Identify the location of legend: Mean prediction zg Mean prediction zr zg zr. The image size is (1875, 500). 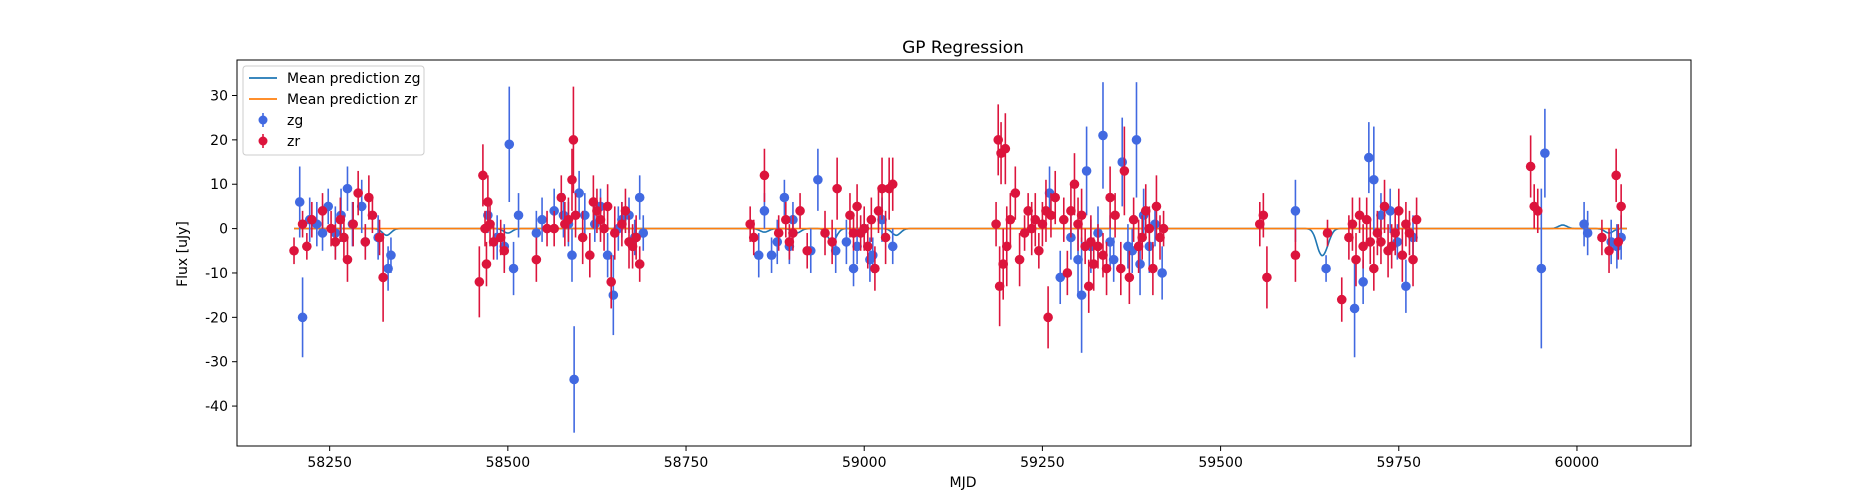
(333, 110).